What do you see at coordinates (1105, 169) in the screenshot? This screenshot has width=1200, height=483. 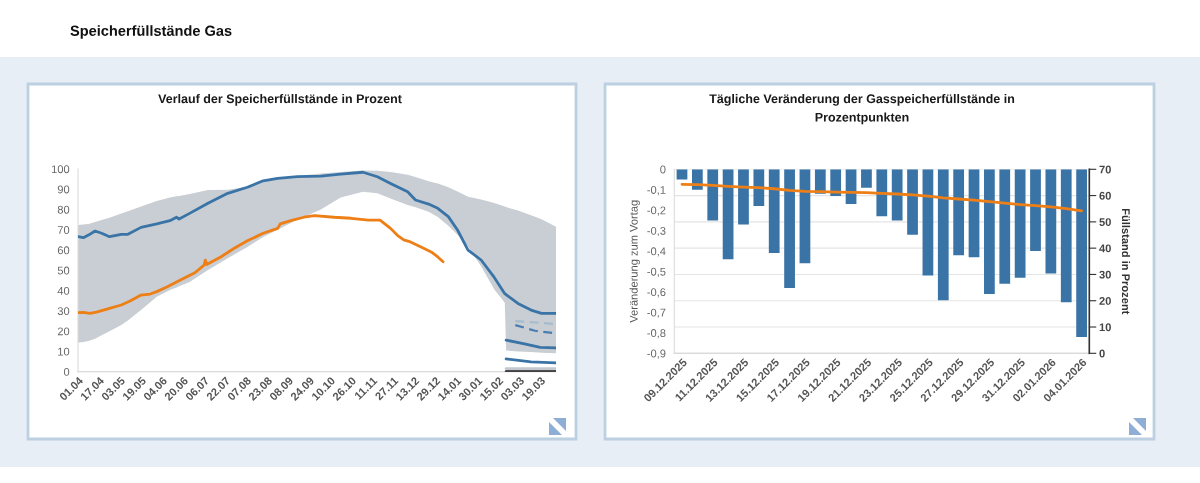 I see `y2-tick-label: 70` at bounding box center [1105, 169].